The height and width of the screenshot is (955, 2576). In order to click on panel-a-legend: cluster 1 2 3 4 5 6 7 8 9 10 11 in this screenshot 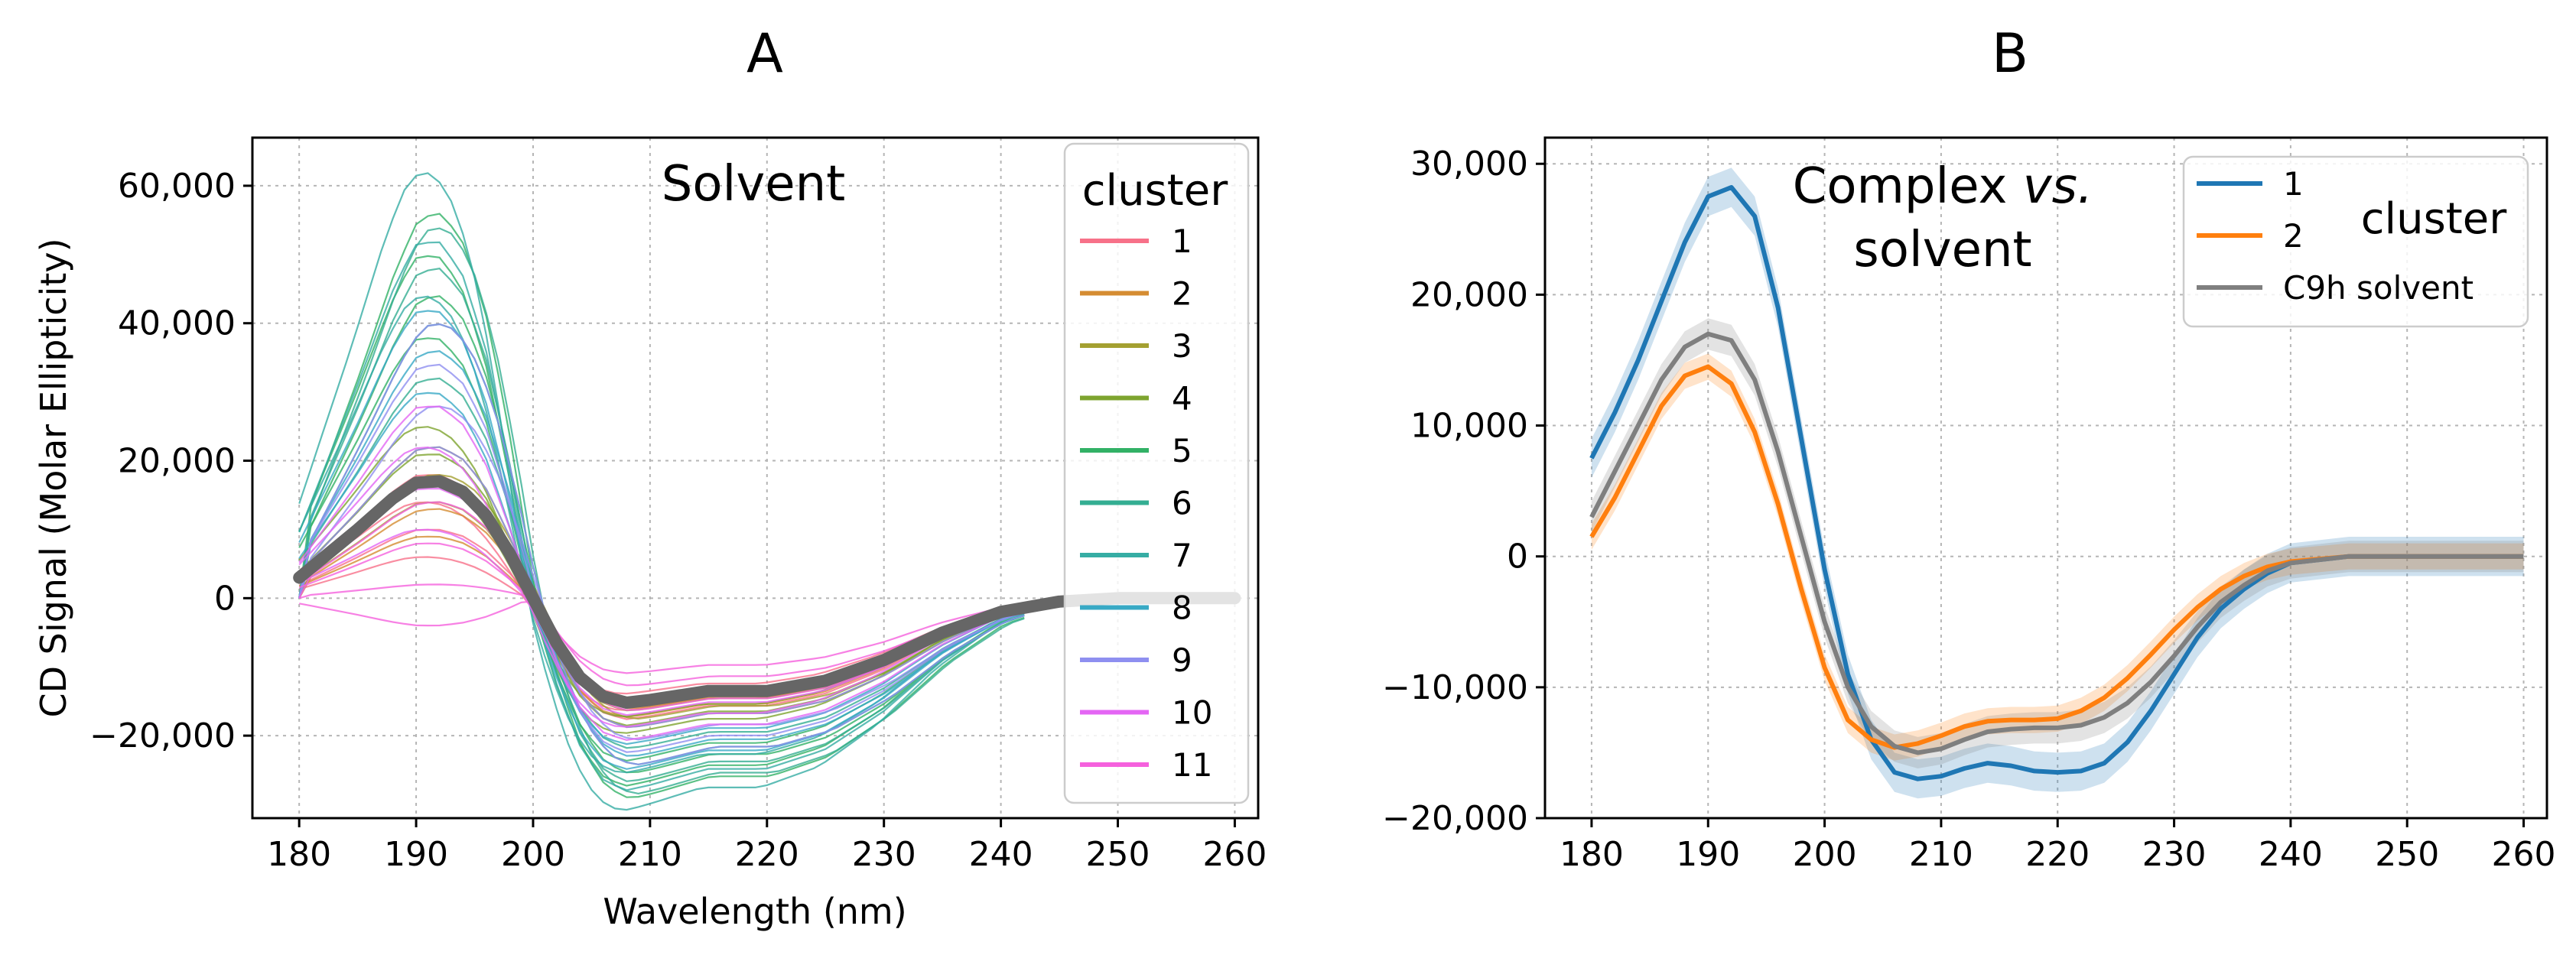, I will do `click(1156, 473)`.